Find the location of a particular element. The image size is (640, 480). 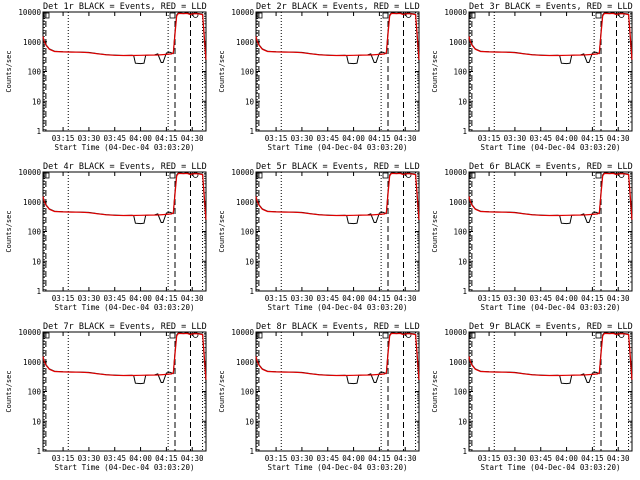

panel-title: Det 9r BLACK = Events, RED = LLD is located at coordinates (551, 327).